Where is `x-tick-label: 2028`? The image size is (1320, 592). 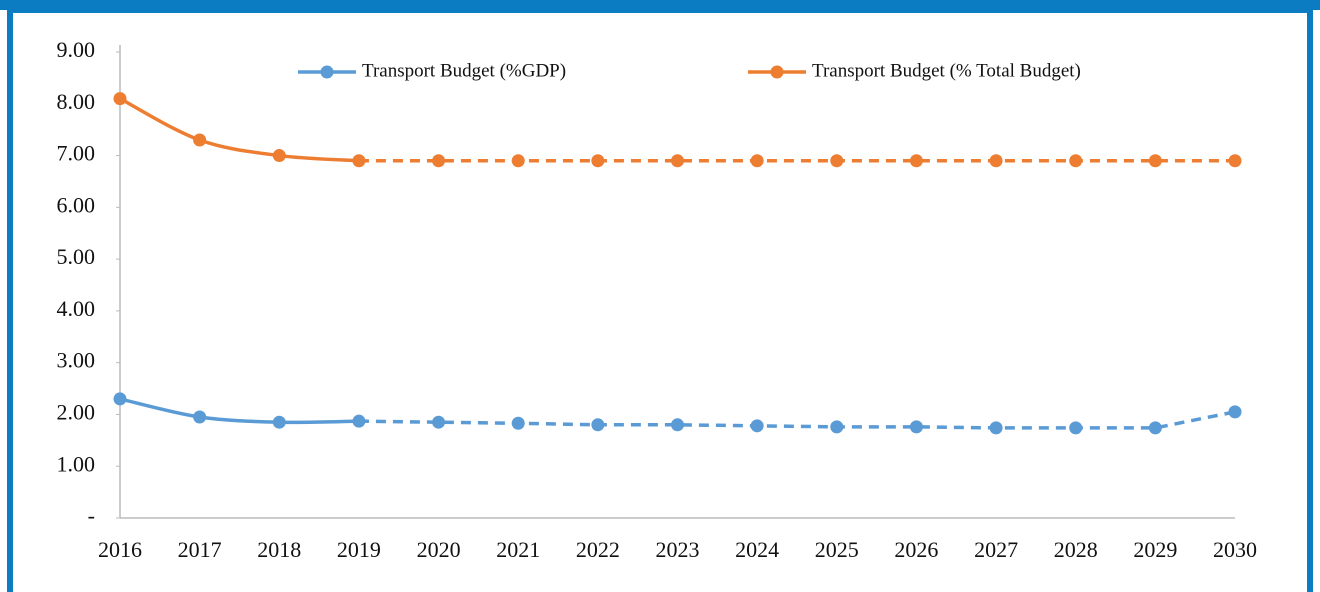
x-tick-label: 2028 is located at coordinates (1076, 549).